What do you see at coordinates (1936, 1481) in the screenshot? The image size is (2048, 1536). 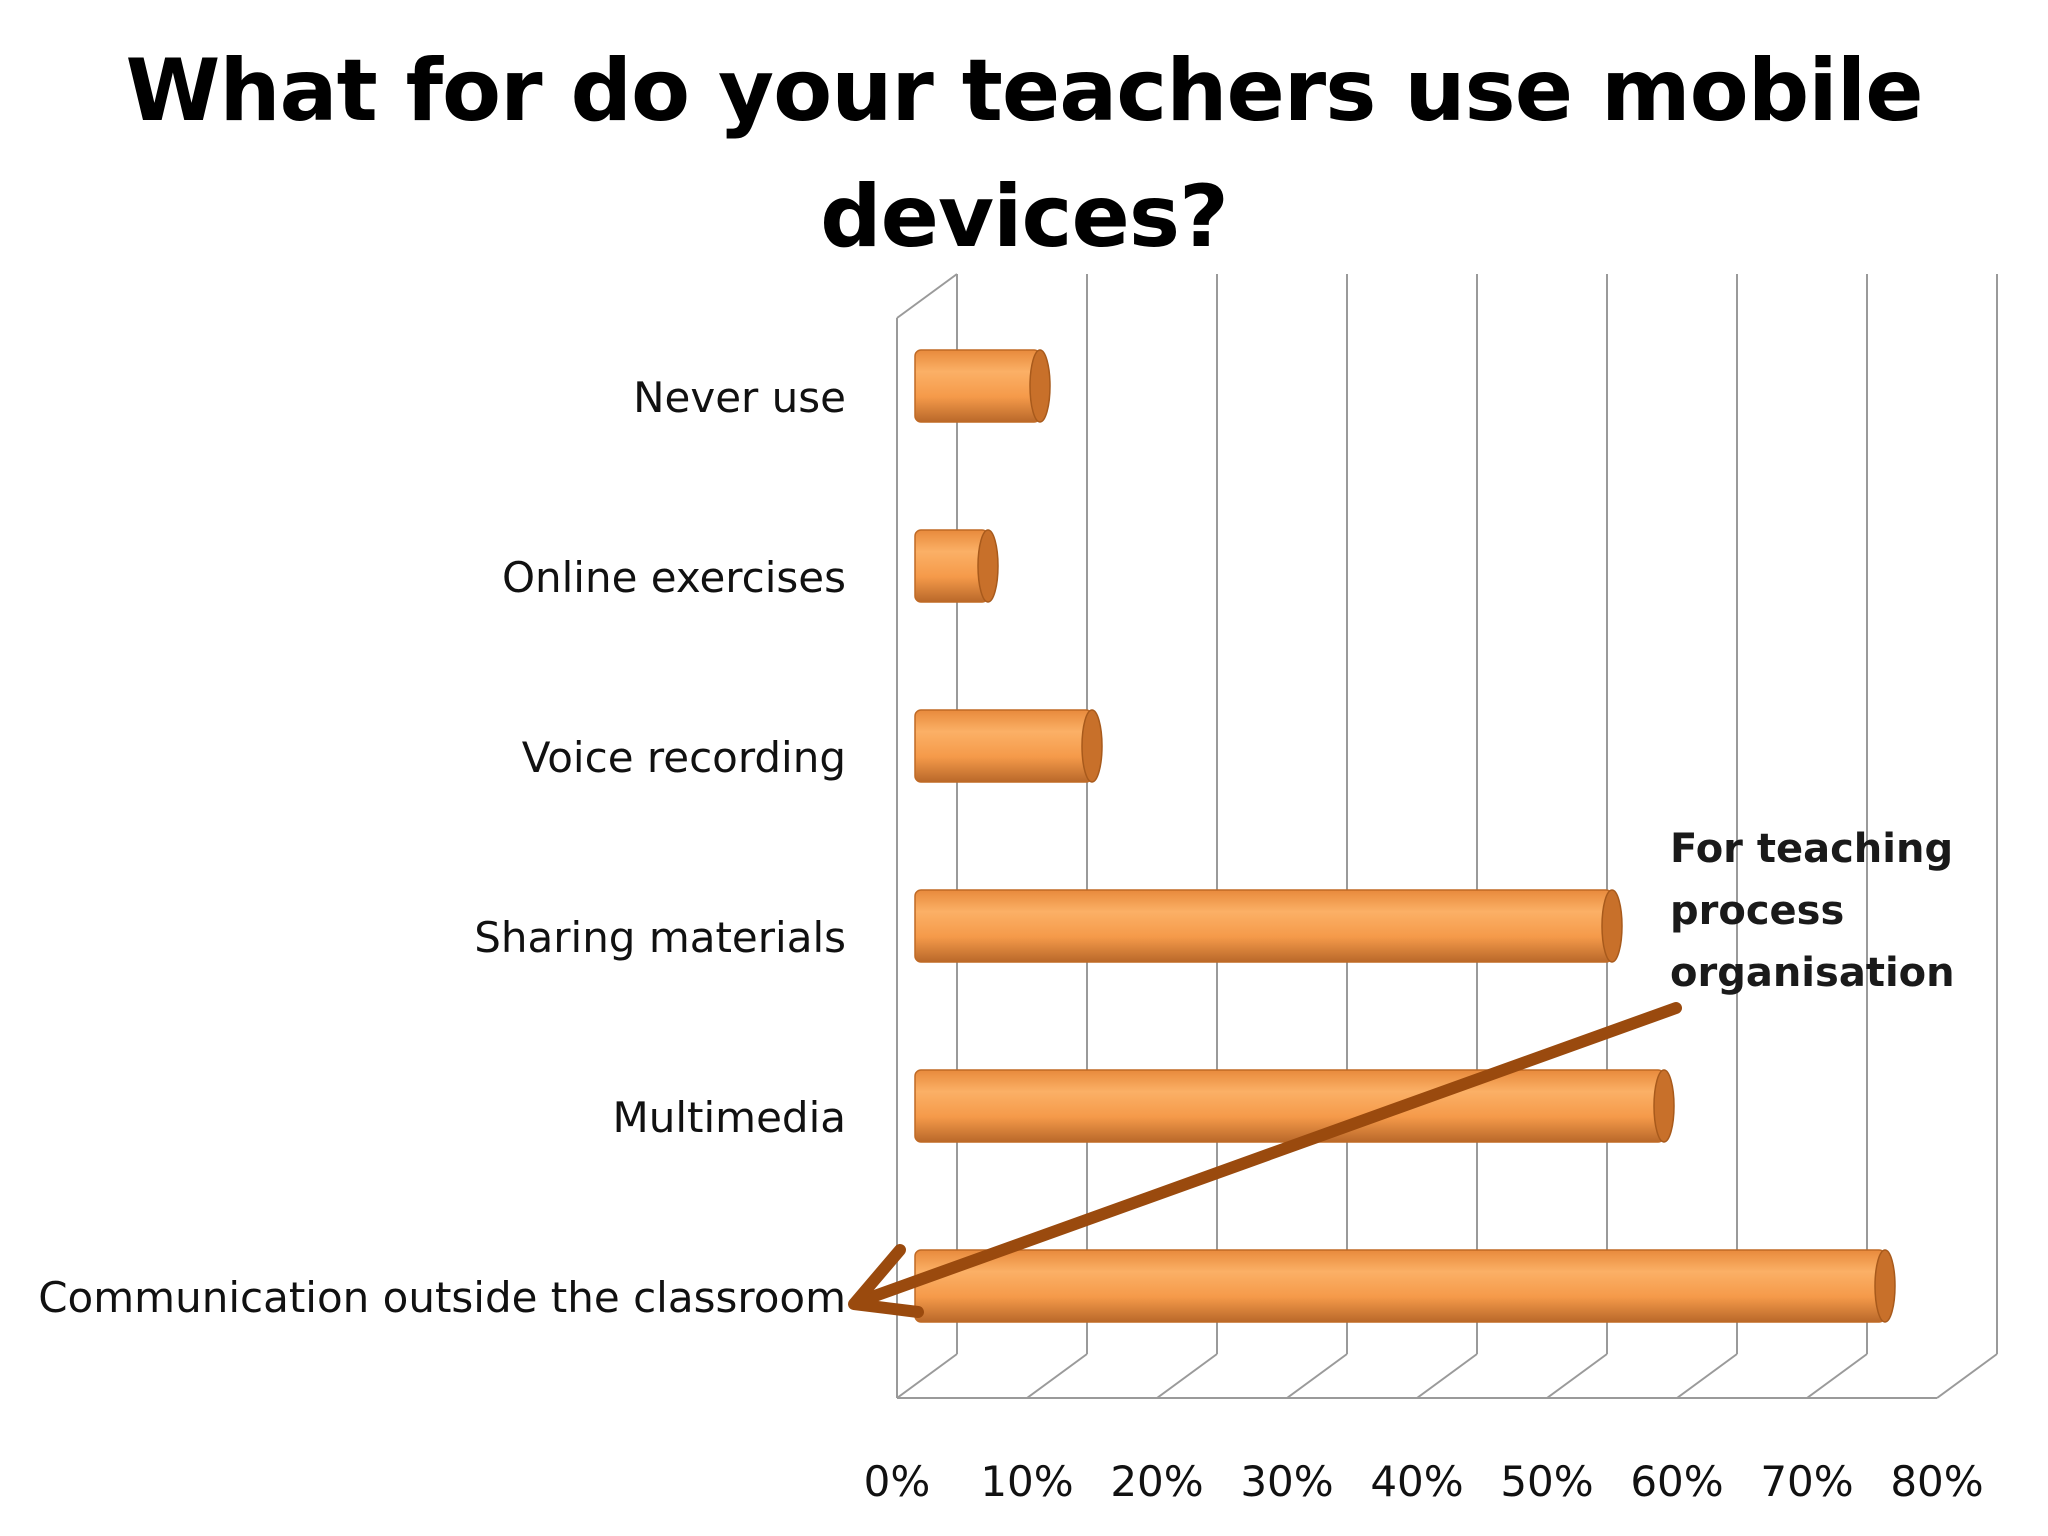 I see `x-tick-label-8: 80%` at bounding box center [1936, 1481].